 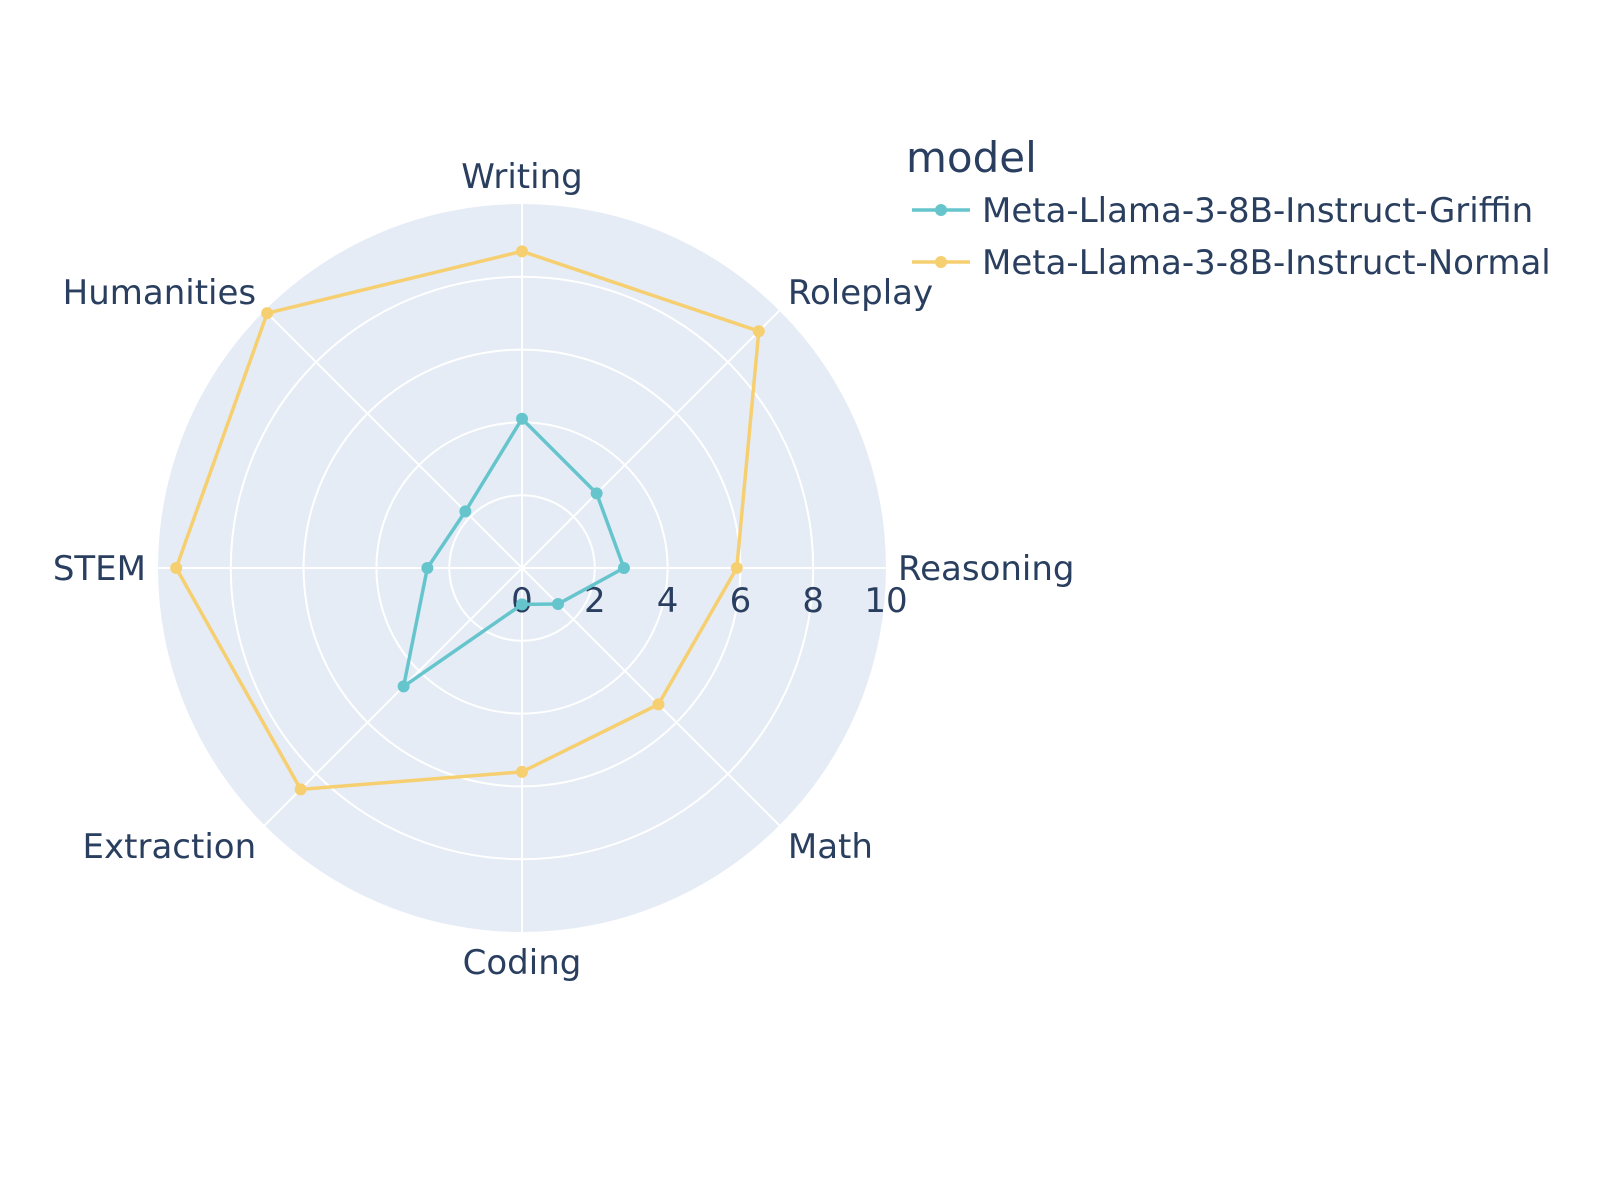 I want to click on category-label: Roleplay, so click(x=860, y=293).